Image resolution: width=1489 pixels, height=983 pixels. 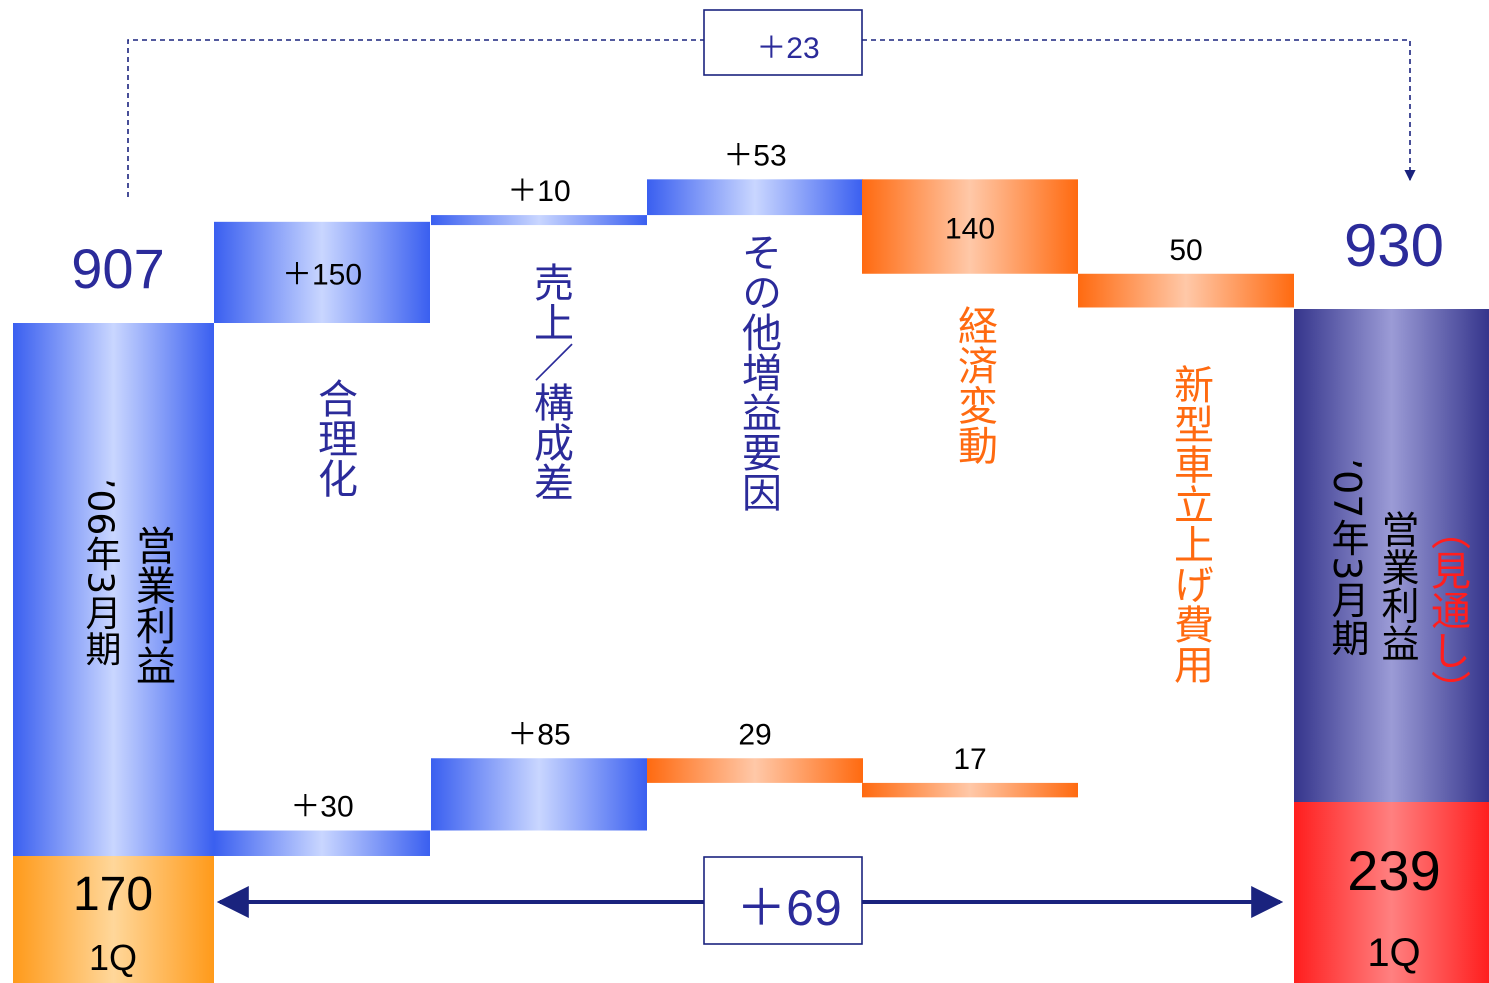 What do you see at coordinates (974, 385) in the screenshot?
I see `category-label-3: 経済変動` at bounding box center [974, 385].